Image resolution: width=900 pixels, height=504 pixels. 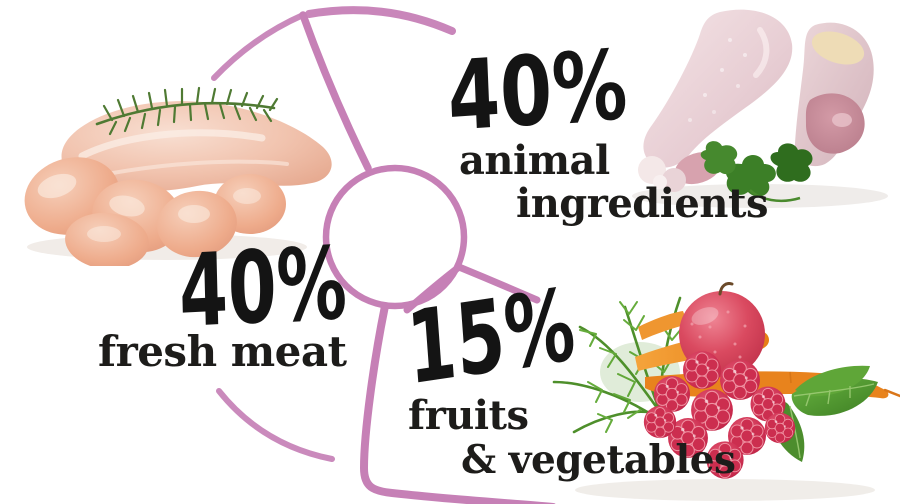 What do you see at coordinates (155, 211) in the screenshot?
I see `chicken-chunks` at bounding box center [155, 211].